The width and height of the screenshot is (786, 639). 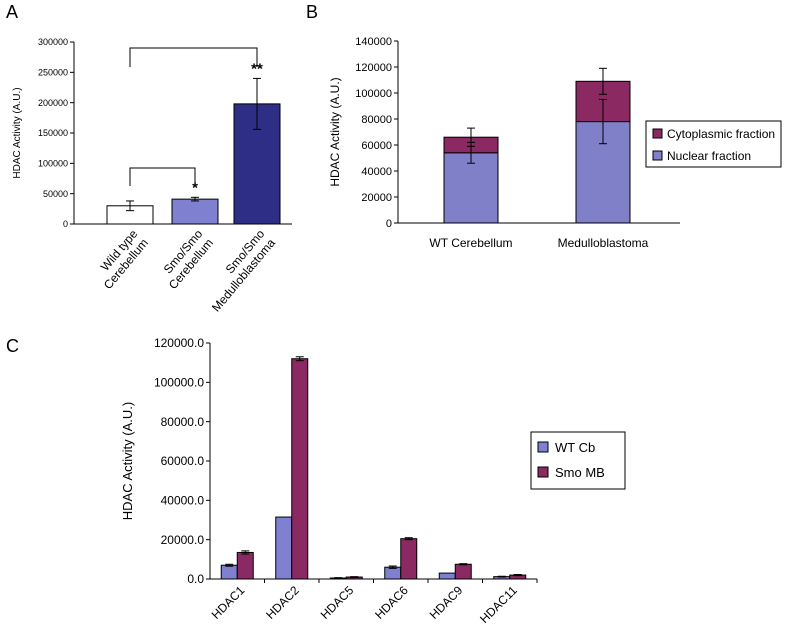 What do you see at coordinates (195, 187) in the screenshot?
I see `chart-a-significance-mark: *` at bounding box center [195, 187].